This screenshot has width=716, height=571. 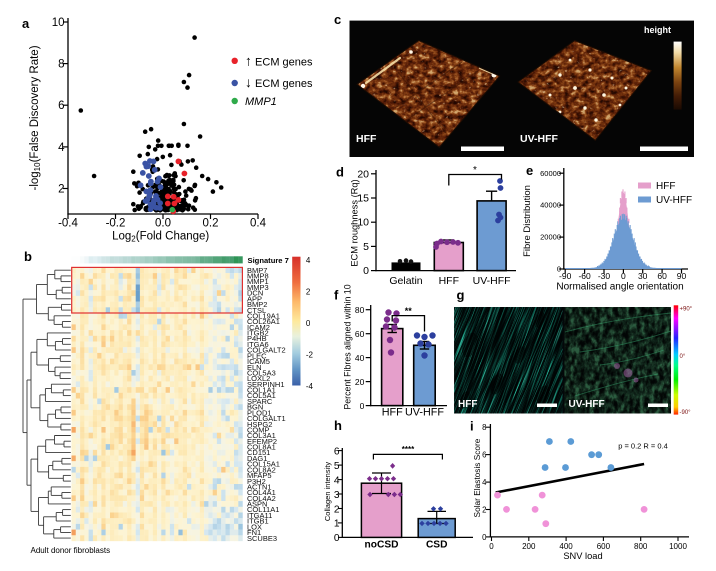 I want to click on svg-text: -30, so click(x=604, y=276).